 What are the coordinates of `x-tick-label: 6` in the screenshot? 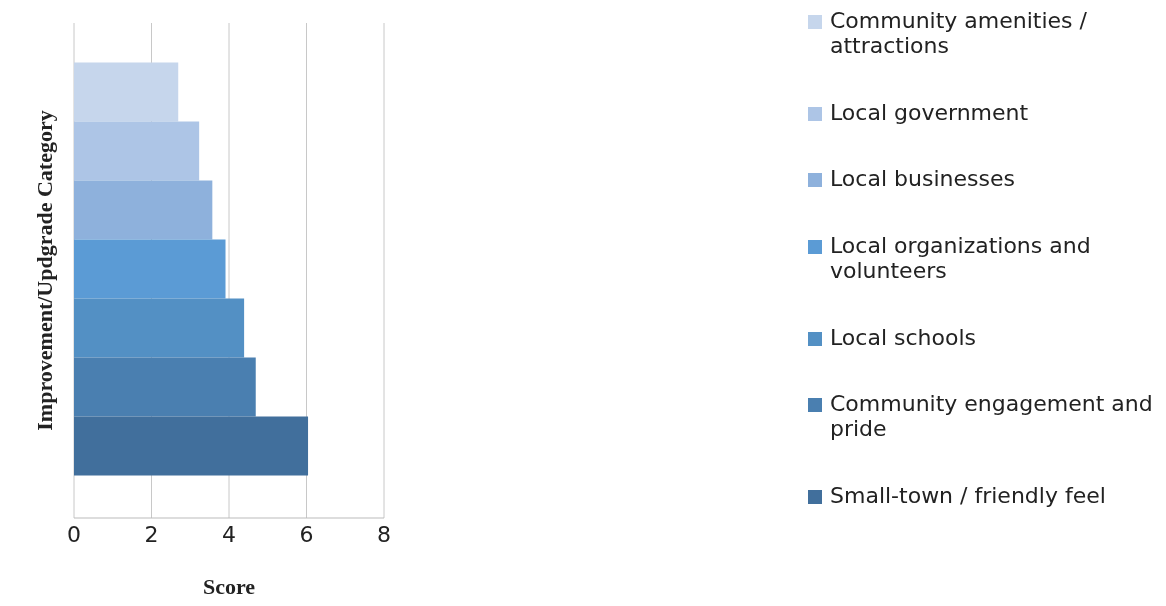 It's located at (306, 534).